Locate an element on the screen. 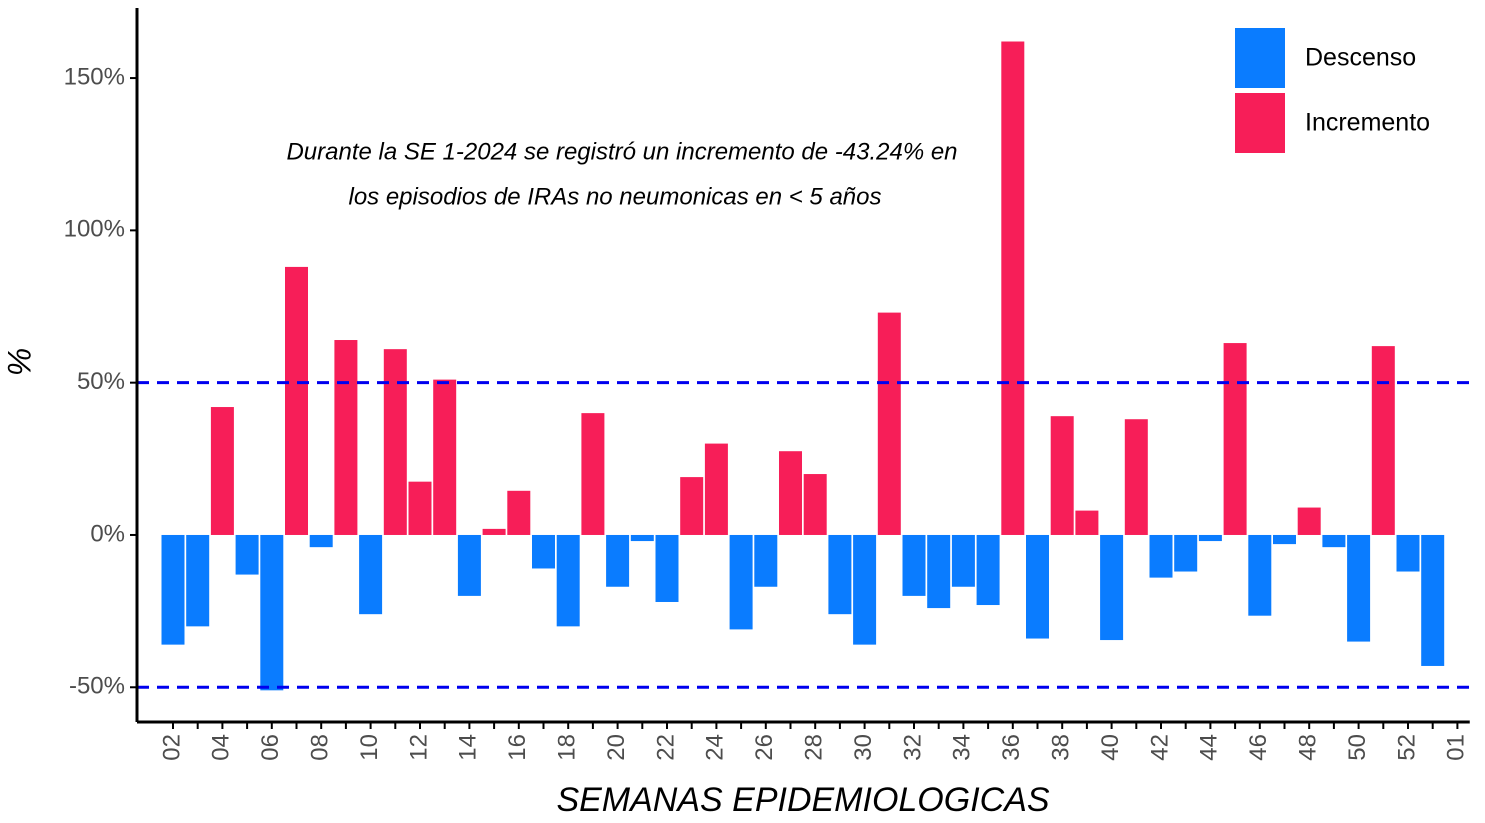 This screenshot has height=823, width=1485. x-tick-label: 42 is located at coordinates (1159, 747).